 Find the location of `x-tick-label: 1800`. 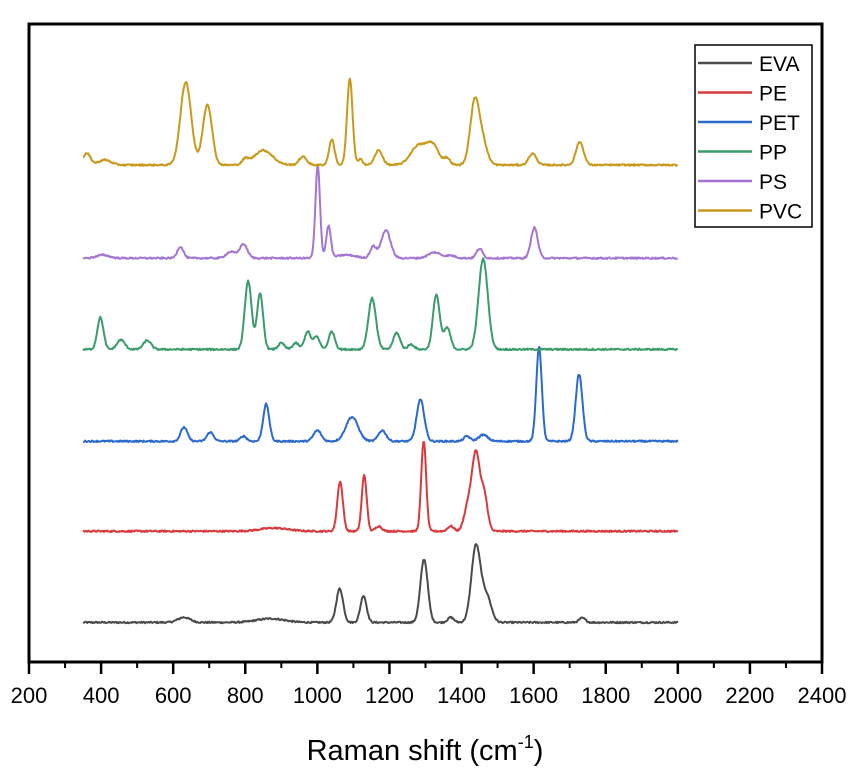

x-tick-label: 1800 is located at coordinates (605, 695).